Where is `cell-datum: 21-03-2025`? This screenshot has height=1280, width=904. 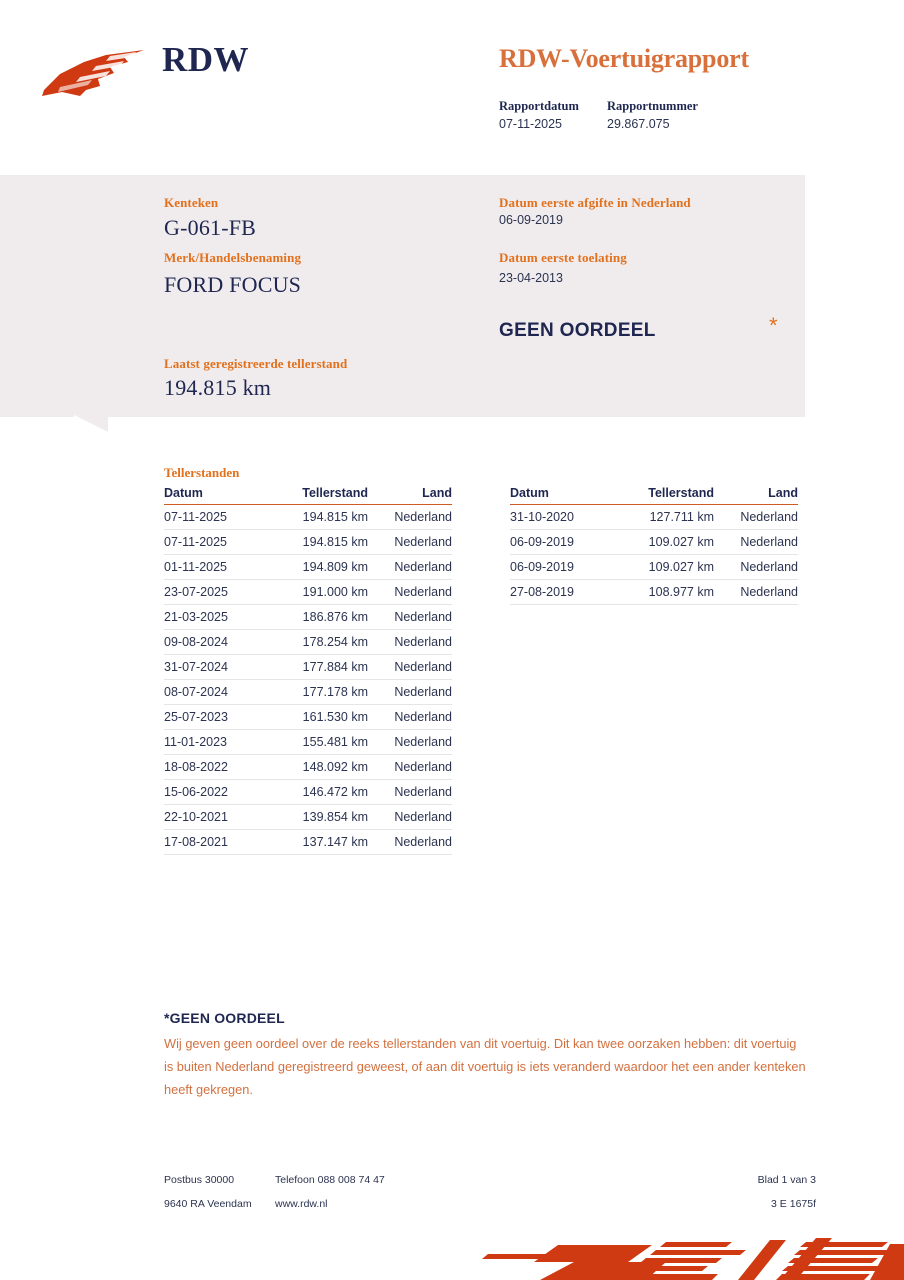 cell-datum: 21-03-2025 is located at coordinates (216, 617).